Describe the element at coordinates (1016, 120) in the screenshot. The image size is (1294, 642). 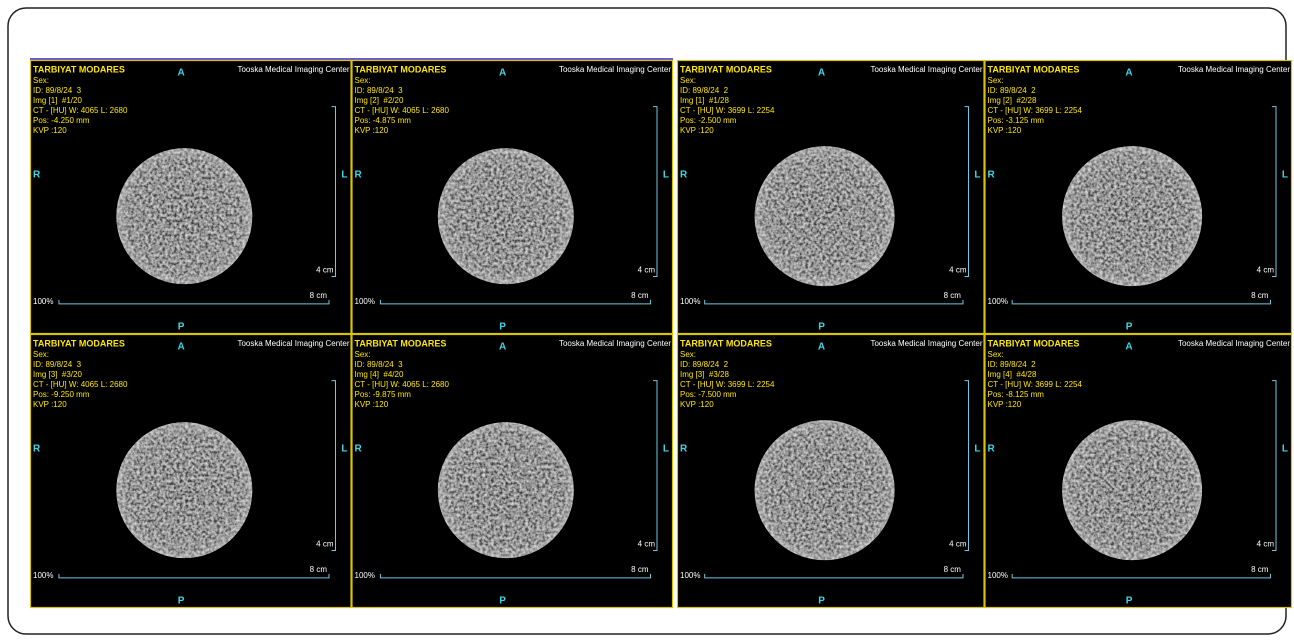
I see `info-pos: Pos: -3.125 mm` at that location.